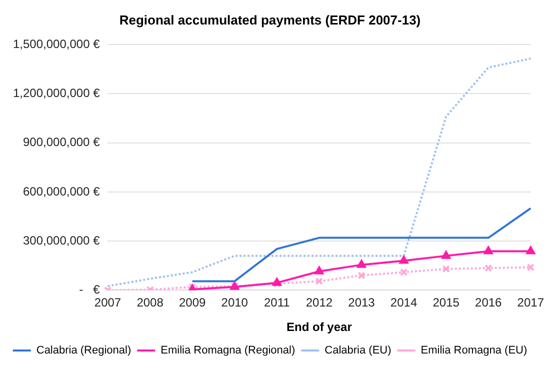  What do you see at coordinates (319, 303) in the screenshot?
I see `x-tick-label: 2012` at bounding box center [319, 303].